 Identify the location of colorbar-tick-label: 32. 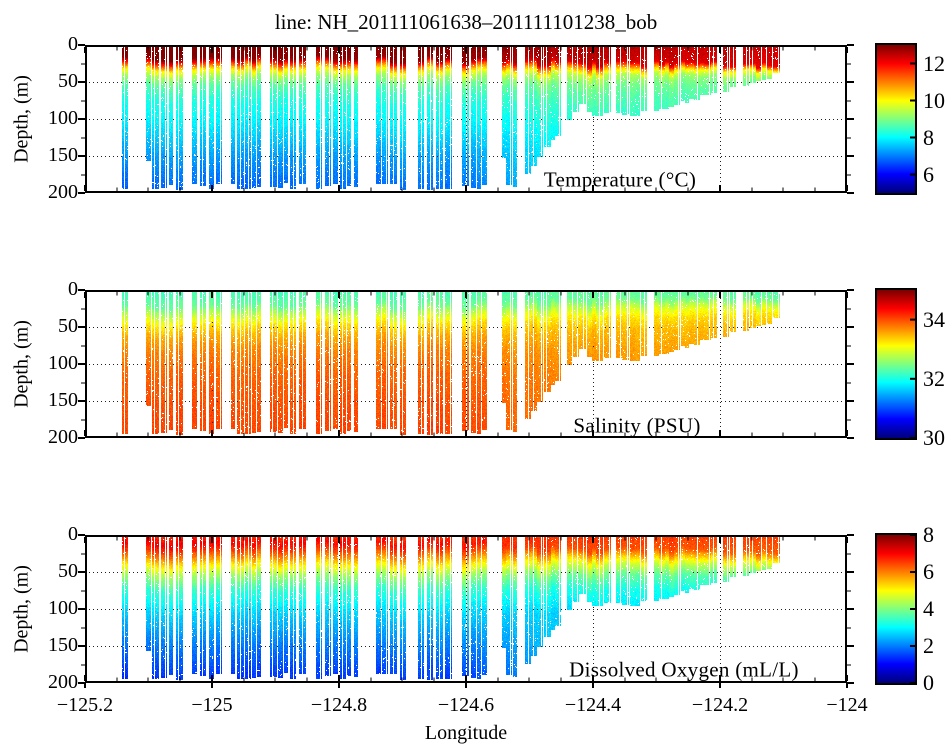
(934, 378).